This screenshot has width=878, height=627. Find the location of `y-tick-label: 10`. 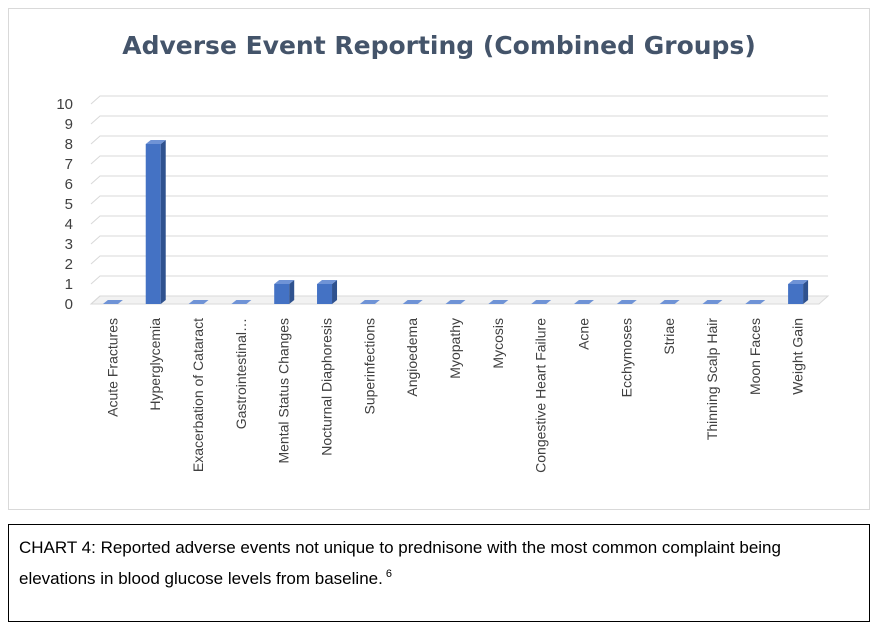

y-tick-label: 10 is located at coordinates (64, 104).